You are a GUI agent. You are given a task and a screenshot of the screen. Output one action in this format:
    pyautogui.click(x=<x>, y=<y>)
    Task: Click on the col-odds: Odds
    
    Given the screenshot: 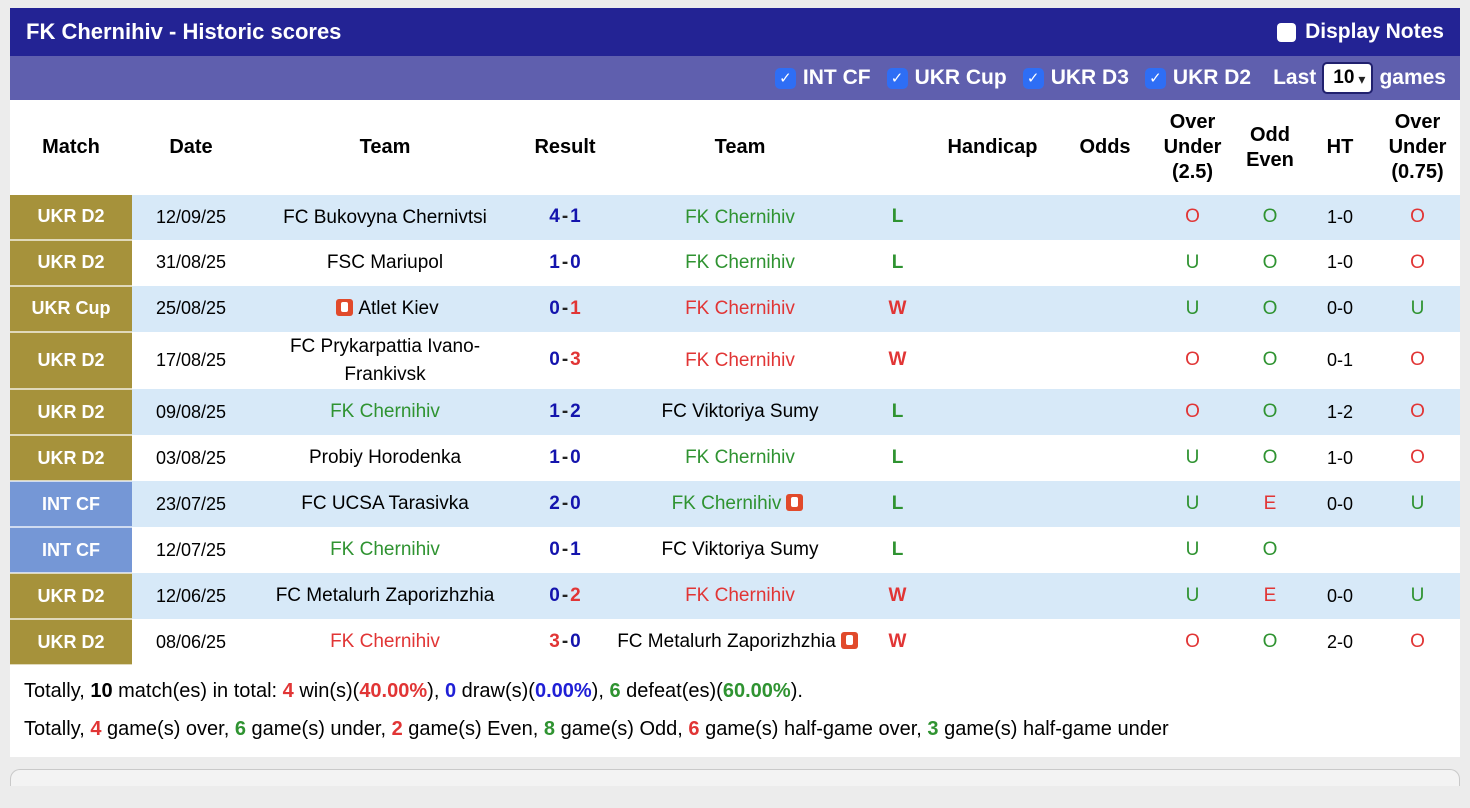 What is the action you would take?
    pyautogui.click(x=1105, y=147)
    